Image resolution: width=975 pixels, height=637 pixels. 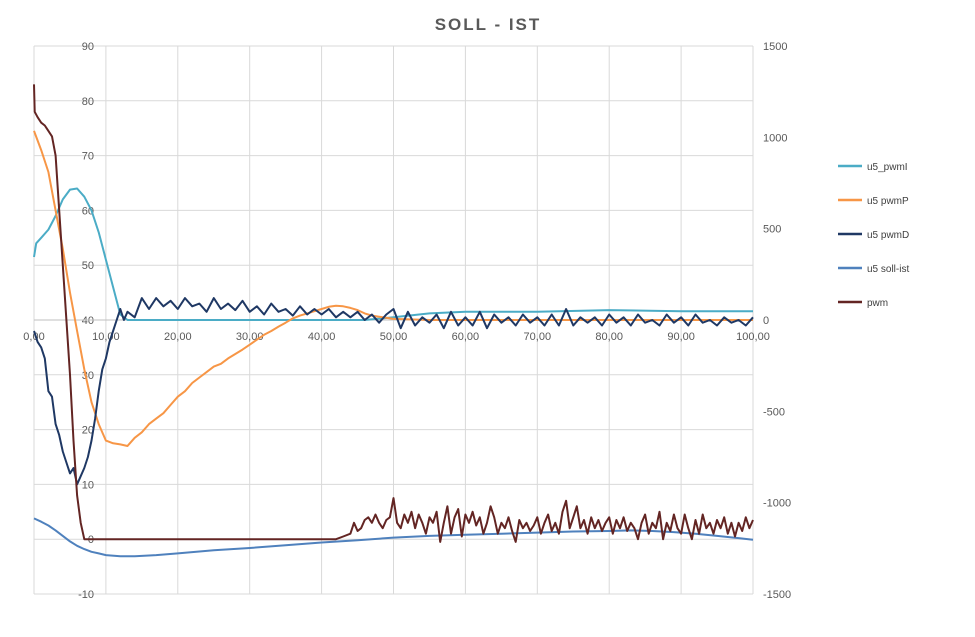 What do you see at coordinates (88, 47) in the screenshot?
I see `y-left-tick-label: 90` at bounding box center [88, 47].